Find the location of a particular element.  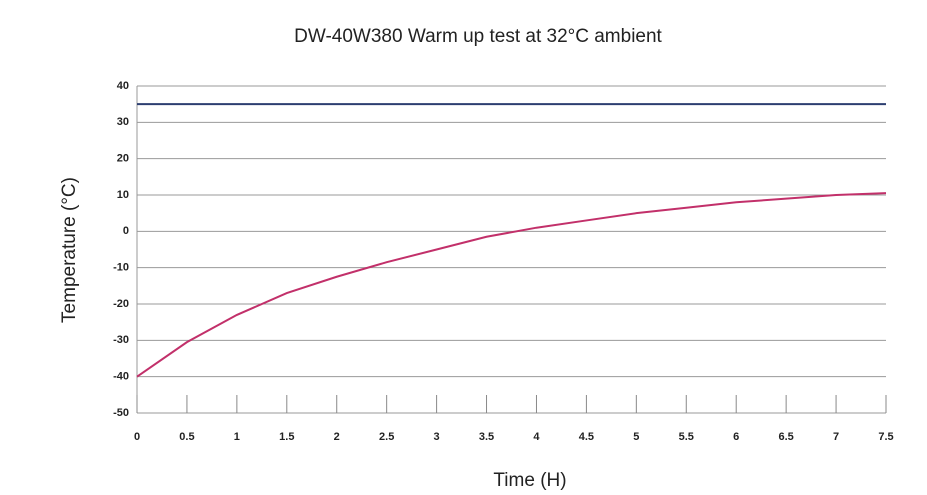

y-tick-label: 30 is located at coordinates (123, 122).